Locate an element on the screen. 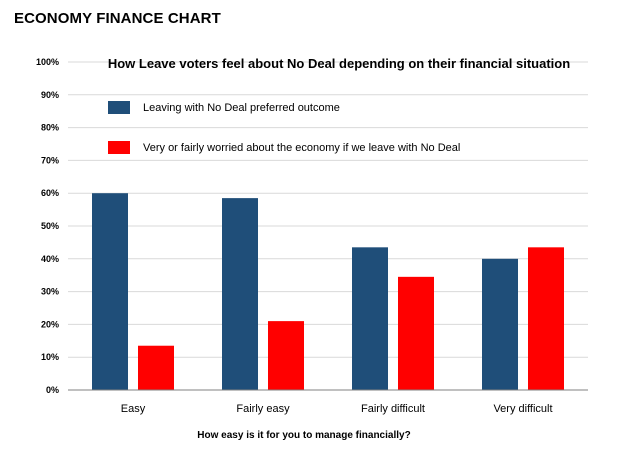  y-tick-label: 10% is located at coordinates (50, 357).